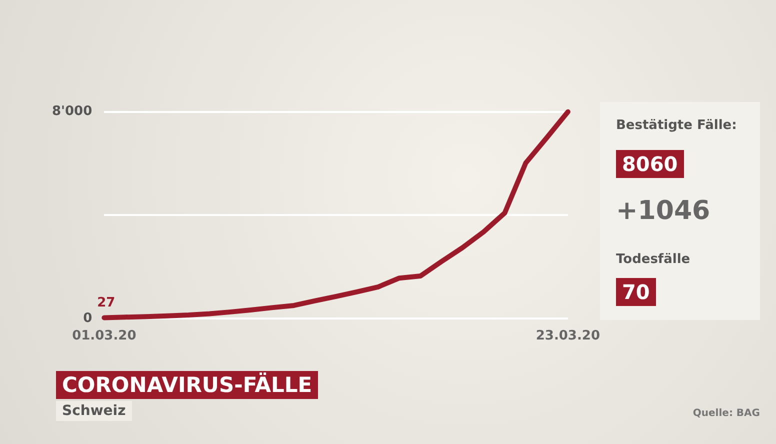  I want to click on text: Todesfälle, so click(653, 259).